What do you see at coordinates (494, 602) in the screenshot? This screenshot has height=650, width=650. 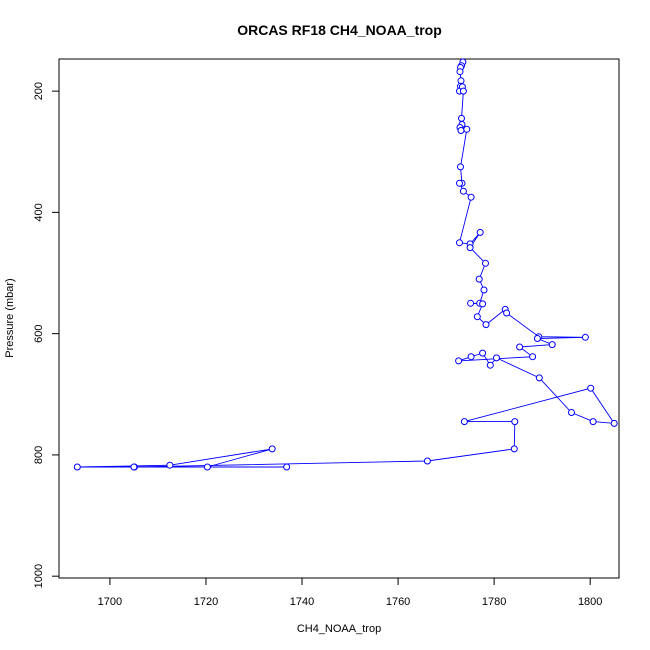 I see `x-tick-label: 1780` at bounding box center [494, 602].